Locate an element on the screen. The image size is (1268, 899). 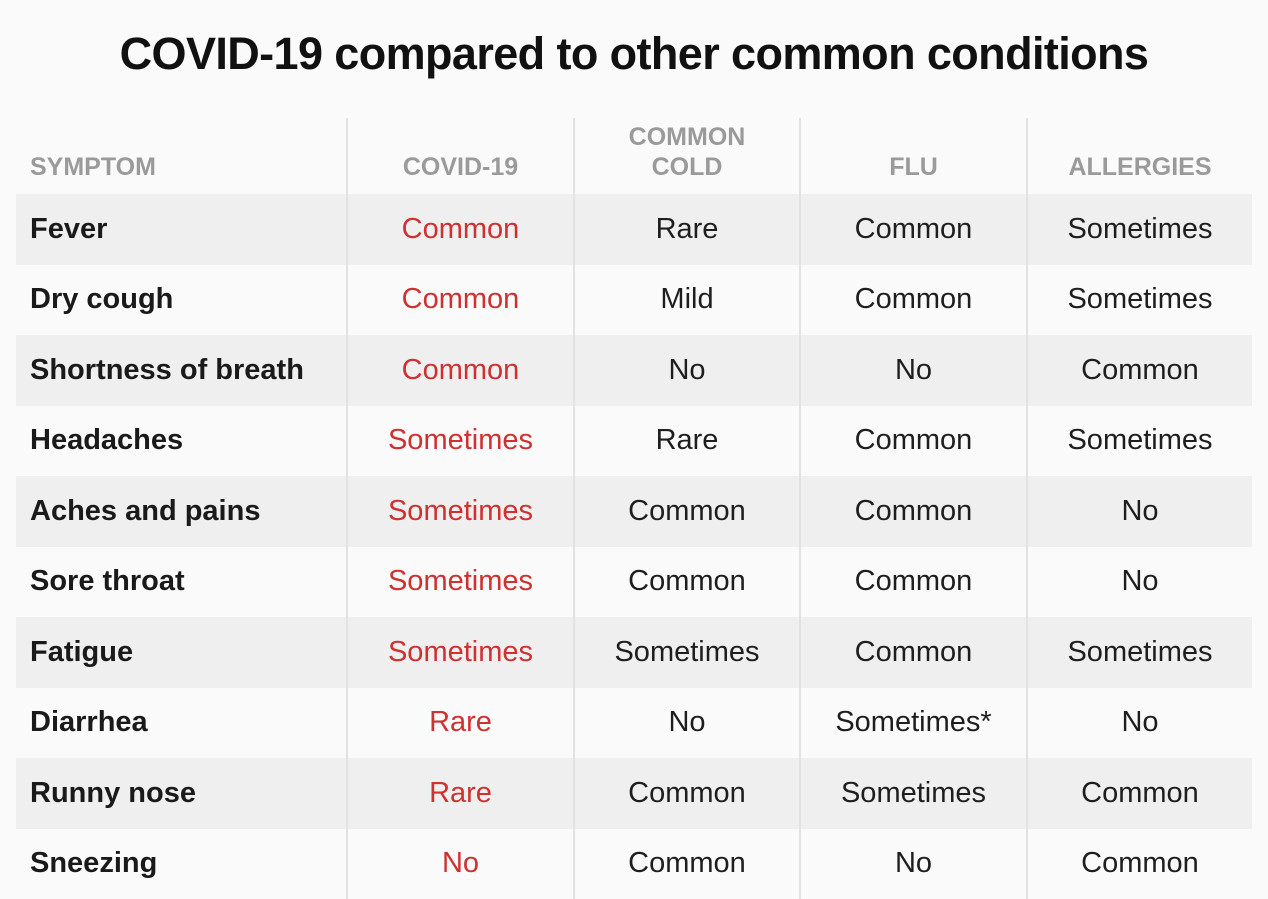
symptom-cell: Headaches is located at coordinates (181, 441).